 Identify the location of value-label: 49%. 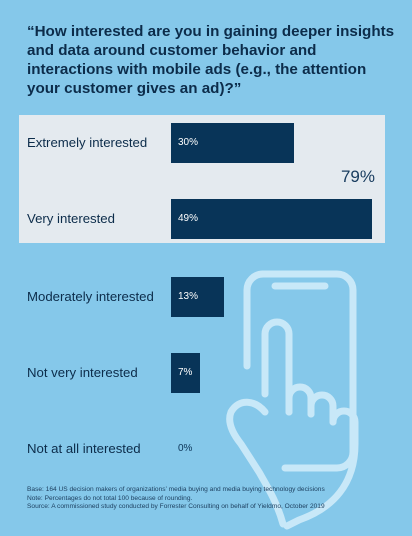
(188, 218).